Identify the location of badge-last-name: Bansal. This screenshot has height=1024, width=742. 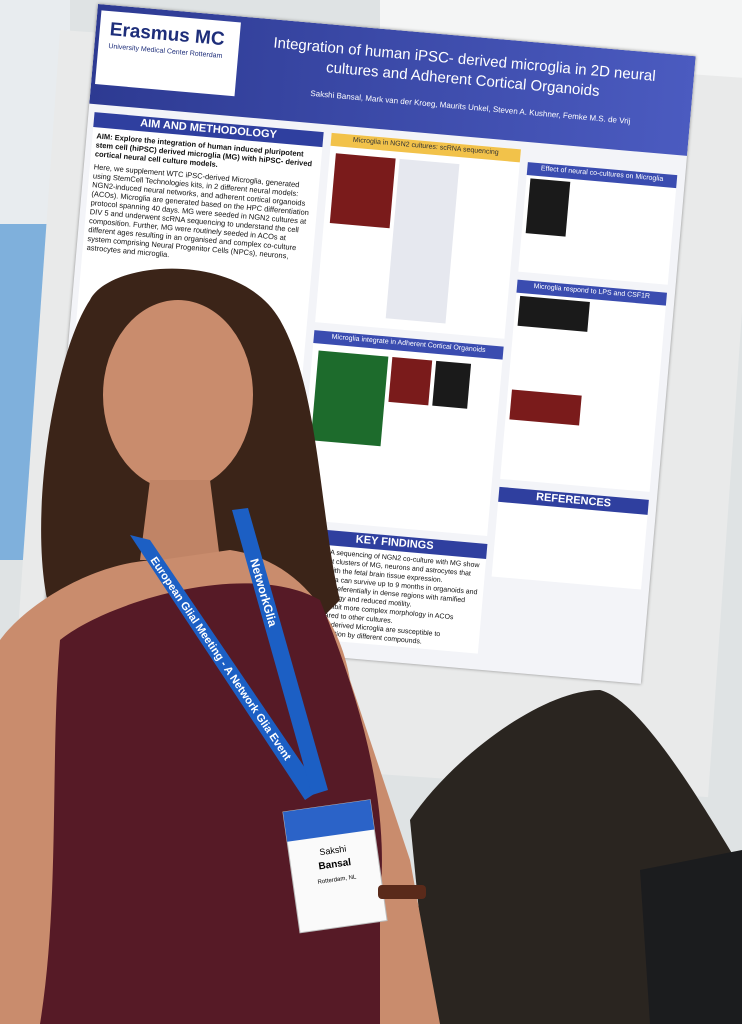
(335, 864).